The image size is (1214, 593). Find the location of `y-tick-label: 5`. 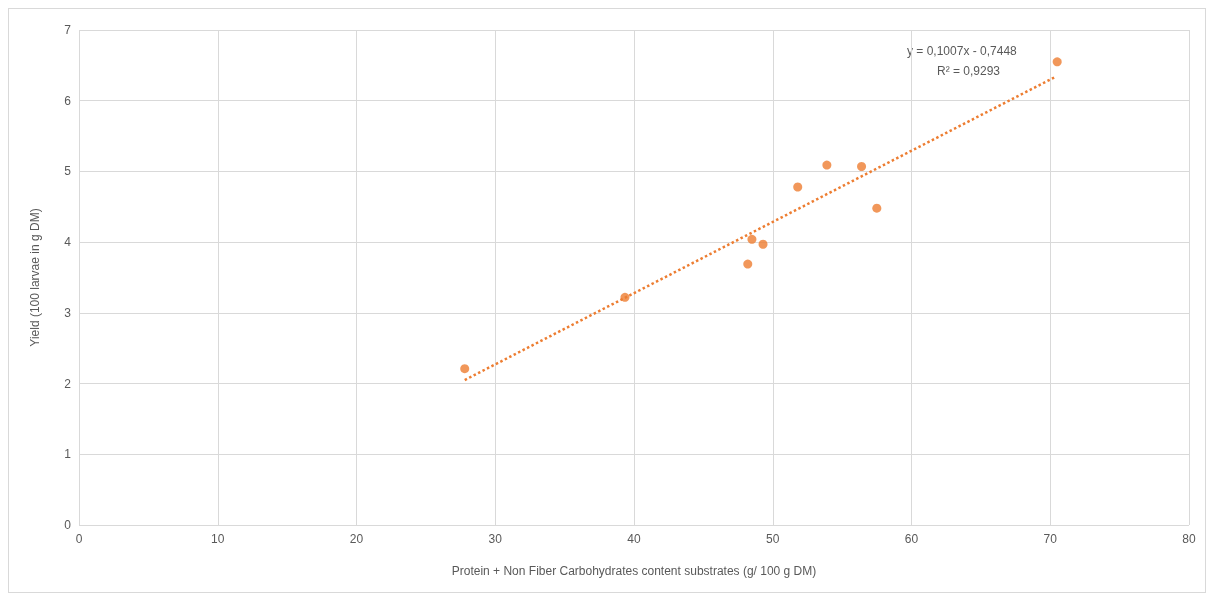

y-tick-label: 5 is located at coordinates (68, 171).